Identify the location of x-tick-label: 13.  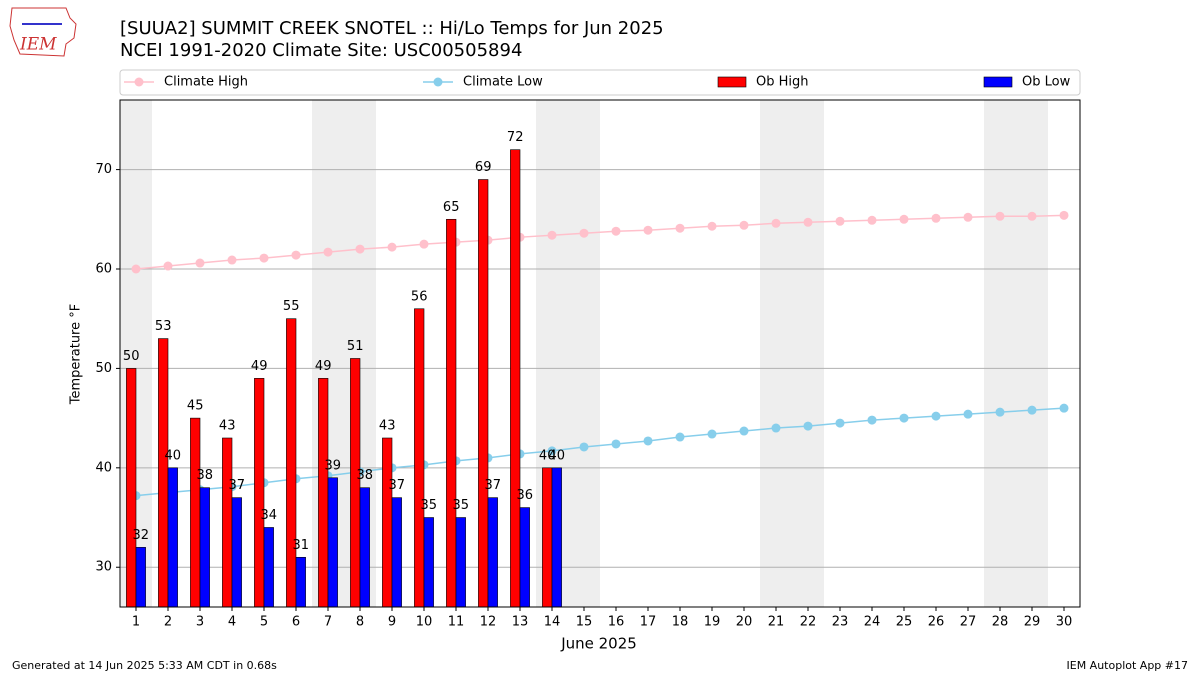
(520, 622).